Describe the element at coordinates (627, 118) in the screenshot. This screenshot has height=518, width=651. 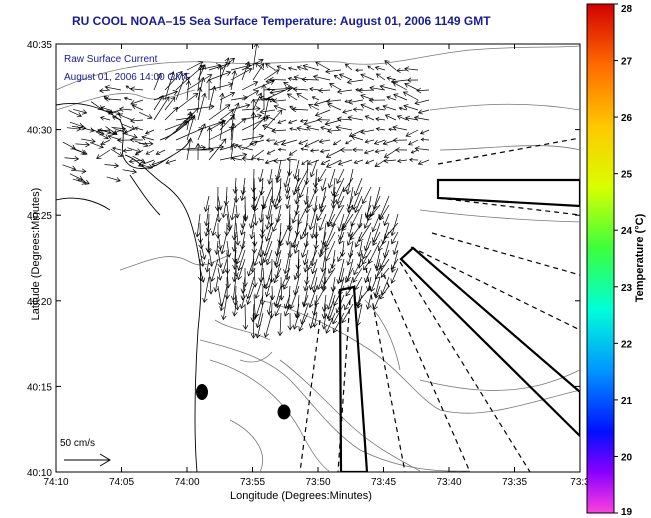
I see `colorbar-tick-label: 26` at that location.